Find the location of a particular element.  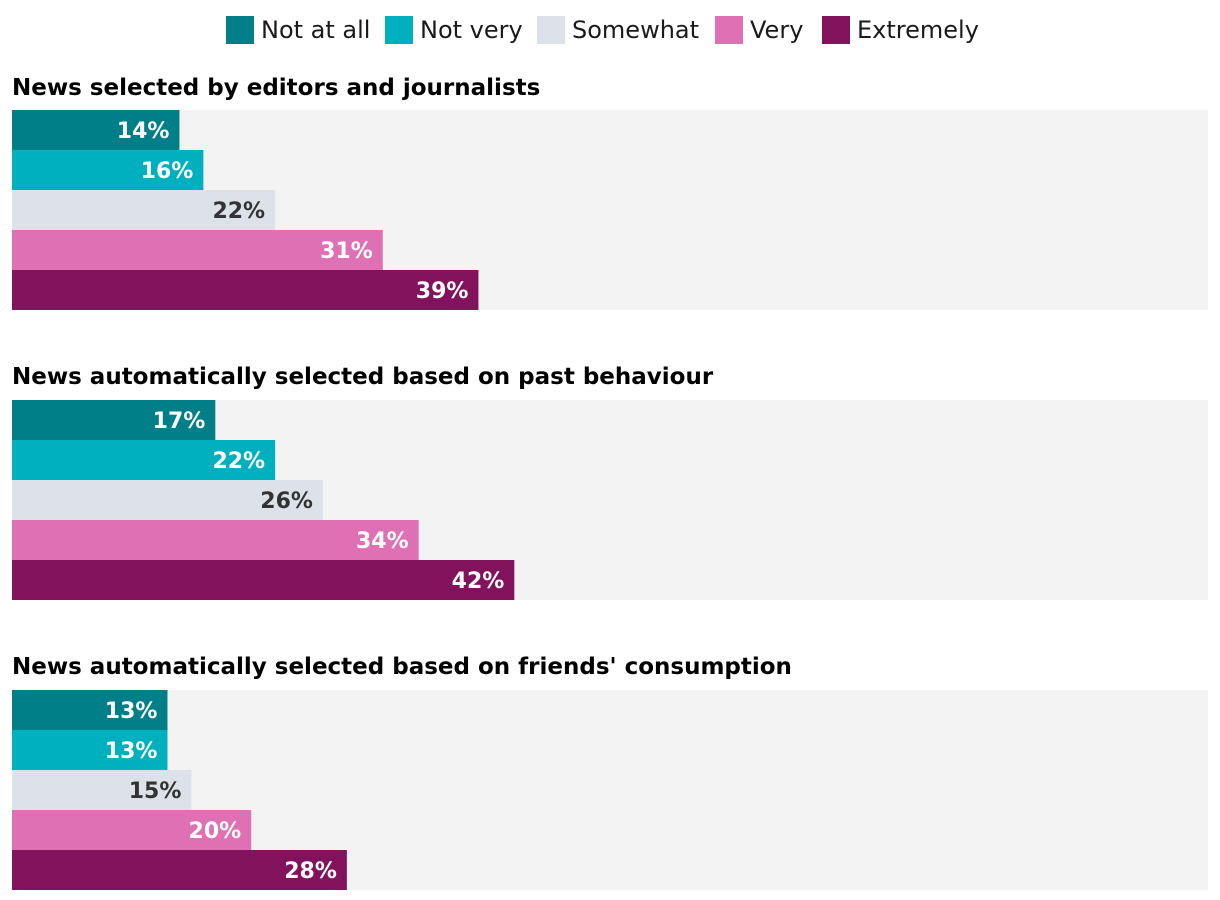

legend-label-somewhat: Somewhat is located at coordinates (635, 30).